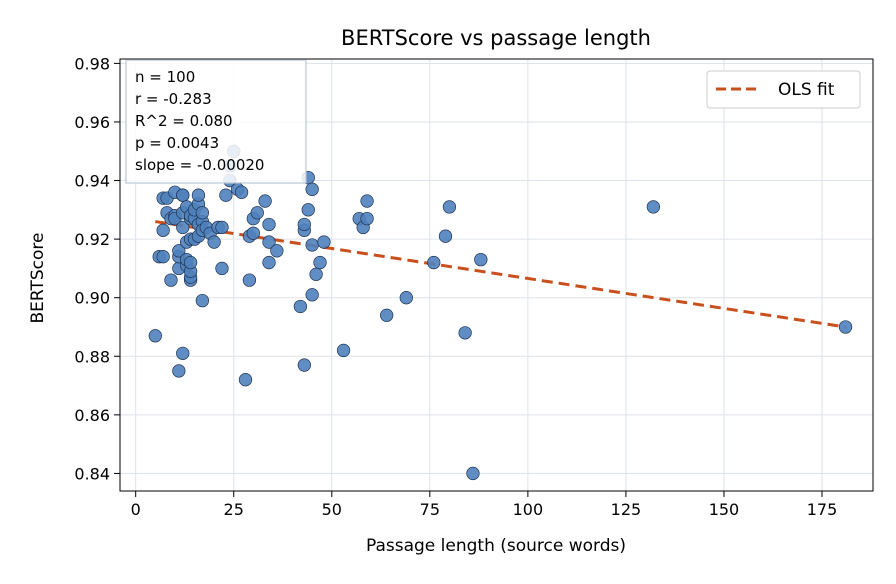 The image size is (896, 584). I want to click on legend: OLS fit, so click(783, 89).